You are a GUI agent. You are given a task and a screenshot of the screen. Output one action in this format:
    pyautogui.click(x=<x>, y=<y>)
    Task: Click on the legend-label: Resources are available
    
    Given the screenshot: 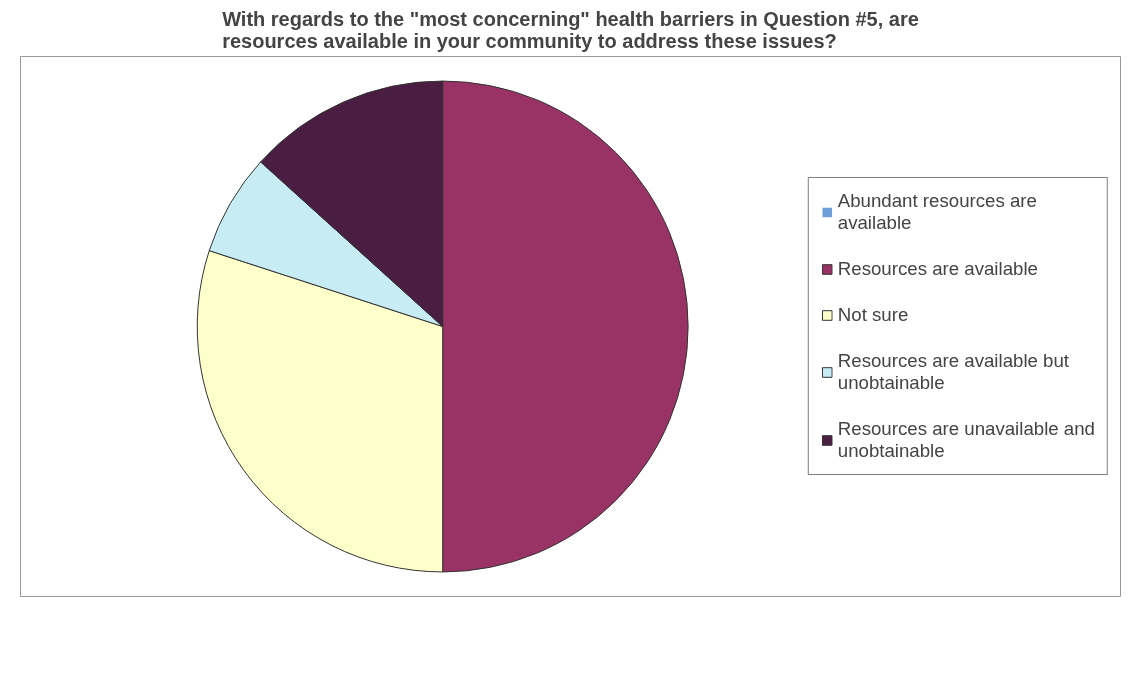 What is the action you would take?
    pyautogui.click(x=937, y=269)
    